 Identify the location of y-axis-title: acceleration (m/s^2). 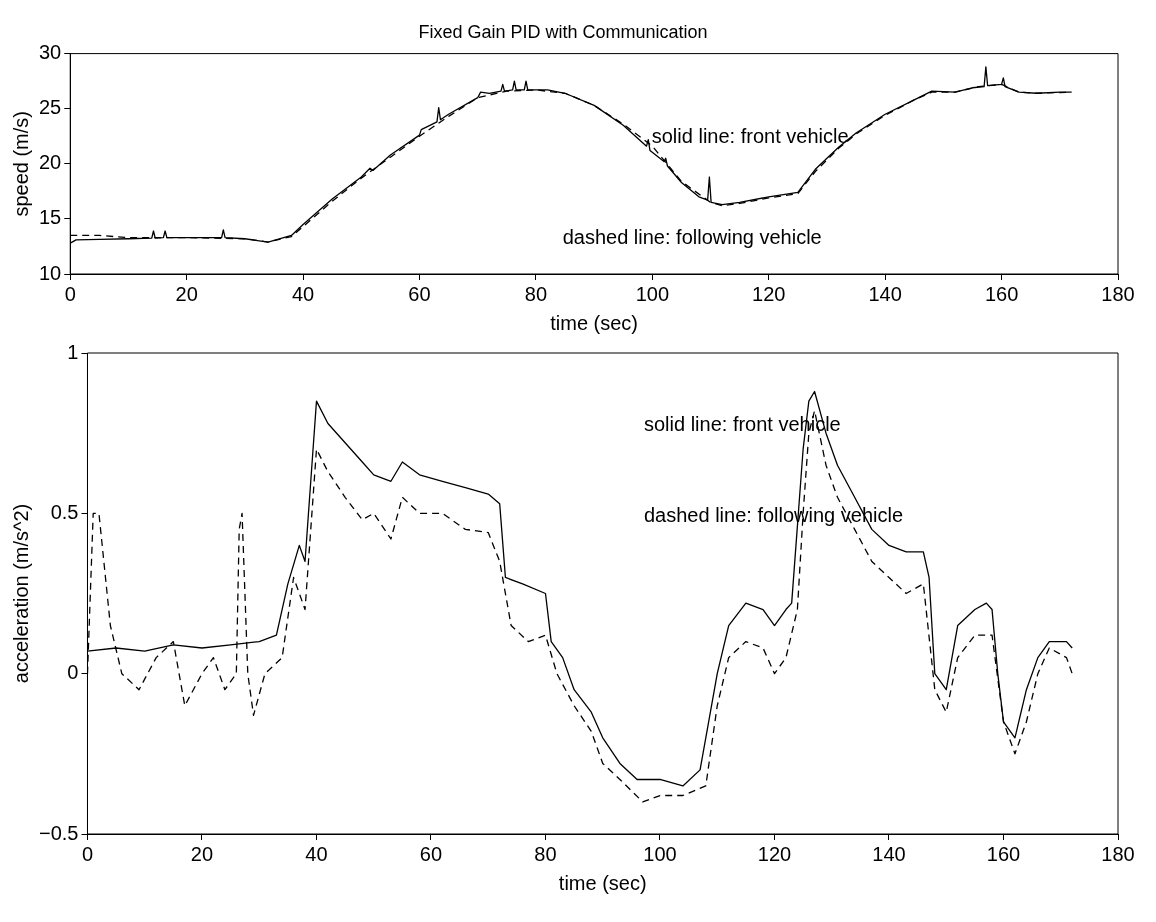
(20, 593).